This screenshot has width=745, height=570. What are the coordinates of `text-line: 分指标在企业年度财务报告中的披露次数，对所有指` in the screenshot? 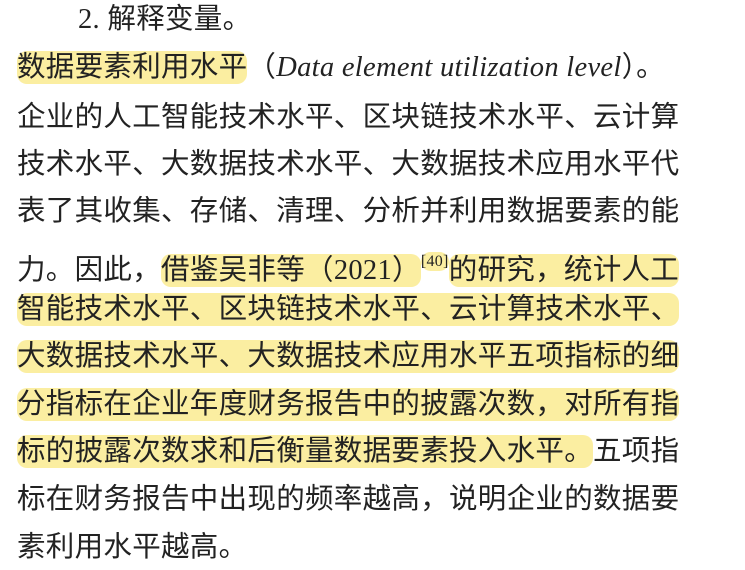 It's located at (348, 405).